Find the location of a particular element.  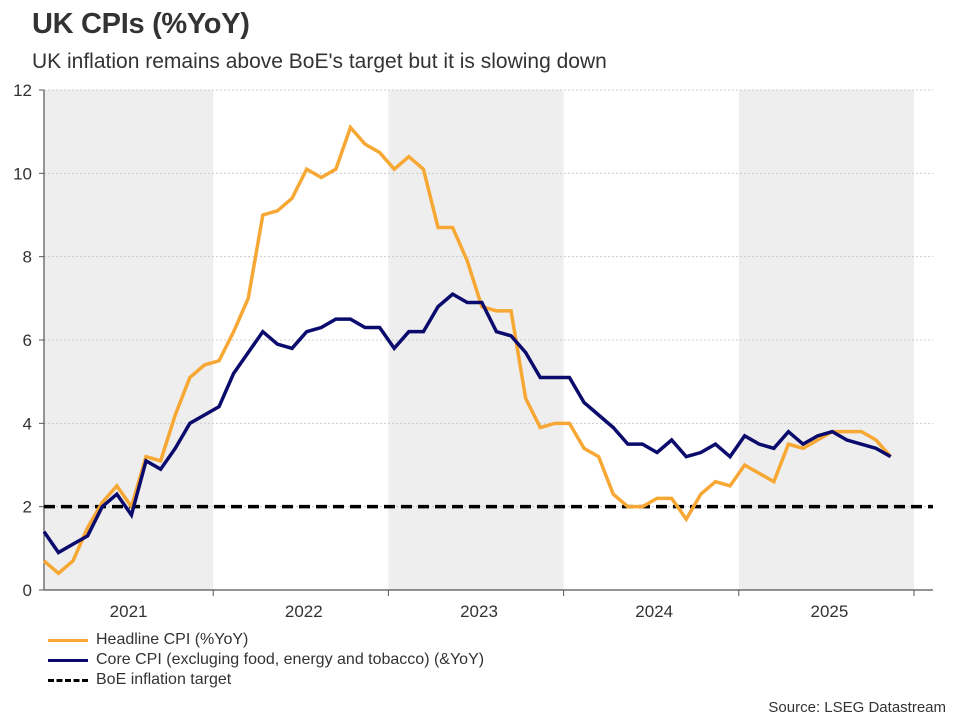

y-tick-label: 0 is located at coordinates (27, 590).